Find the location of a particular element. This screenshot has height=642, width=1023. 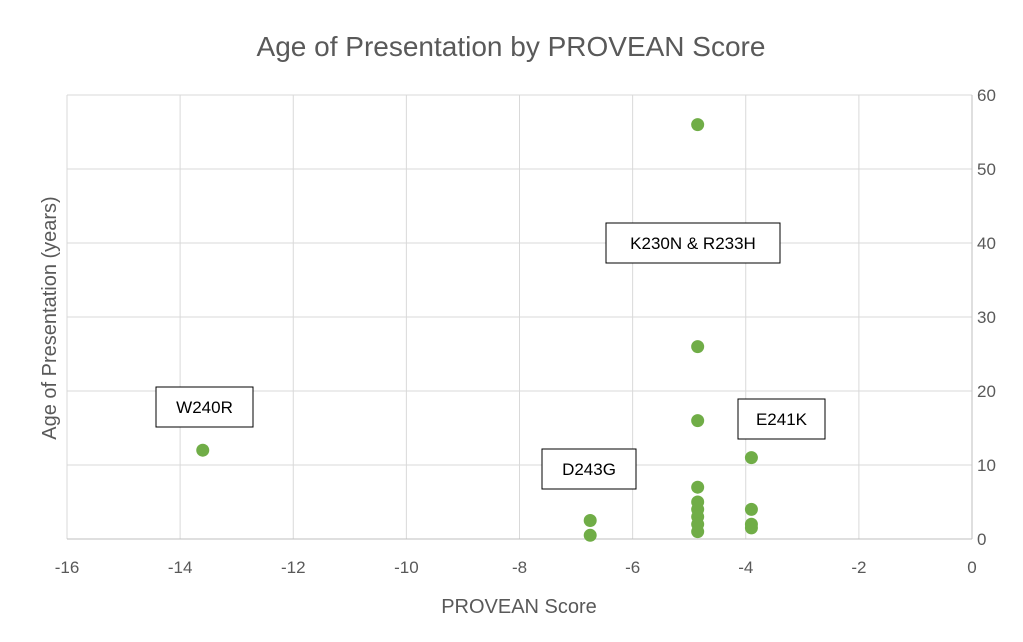

annotation-label: W240R is located at coordinates (204, 407).